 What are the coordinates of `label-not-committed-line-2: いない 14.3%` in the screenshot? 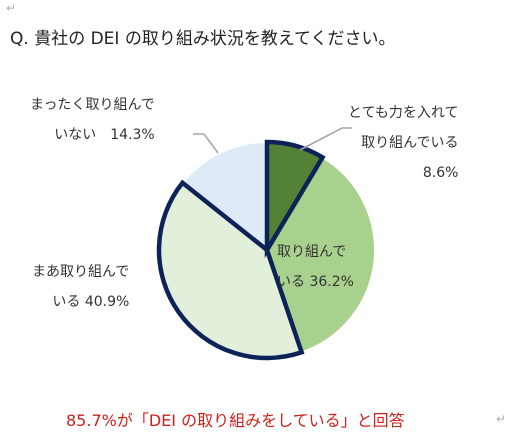 It's located at (104, 135).